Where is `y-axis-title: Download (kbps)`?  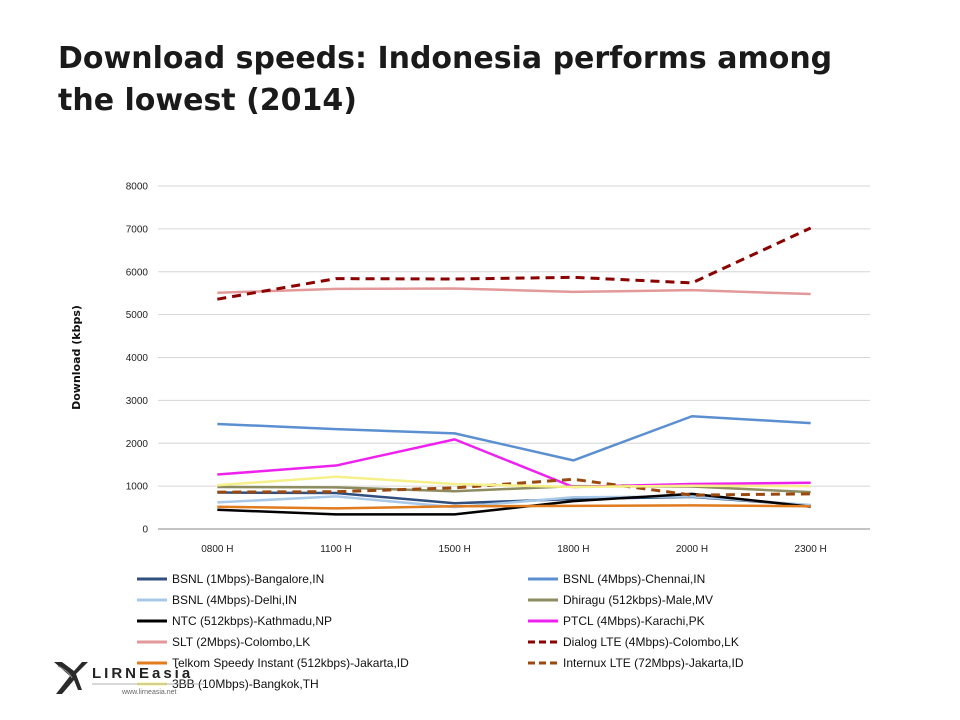
y-axis-title: Download (kbps) is located at coordinates (76, 357).